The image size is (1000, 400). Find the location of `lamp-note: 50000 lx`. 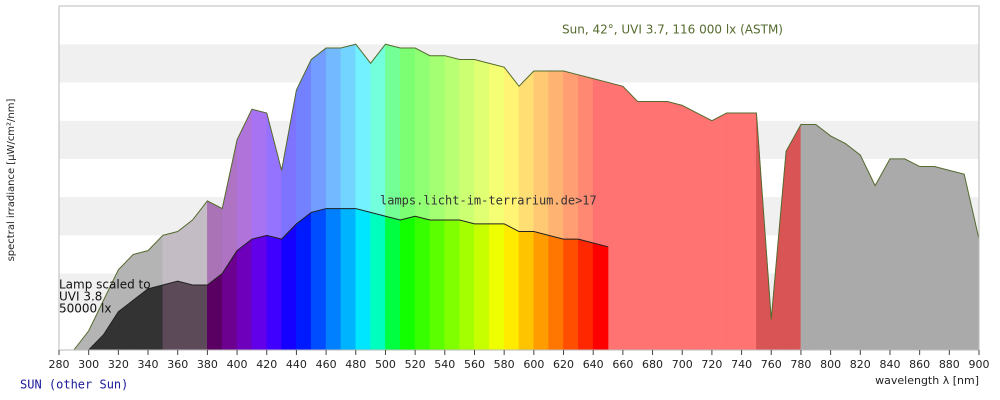

lamp-note: 50000 lx is located at coordinates (85, 309).